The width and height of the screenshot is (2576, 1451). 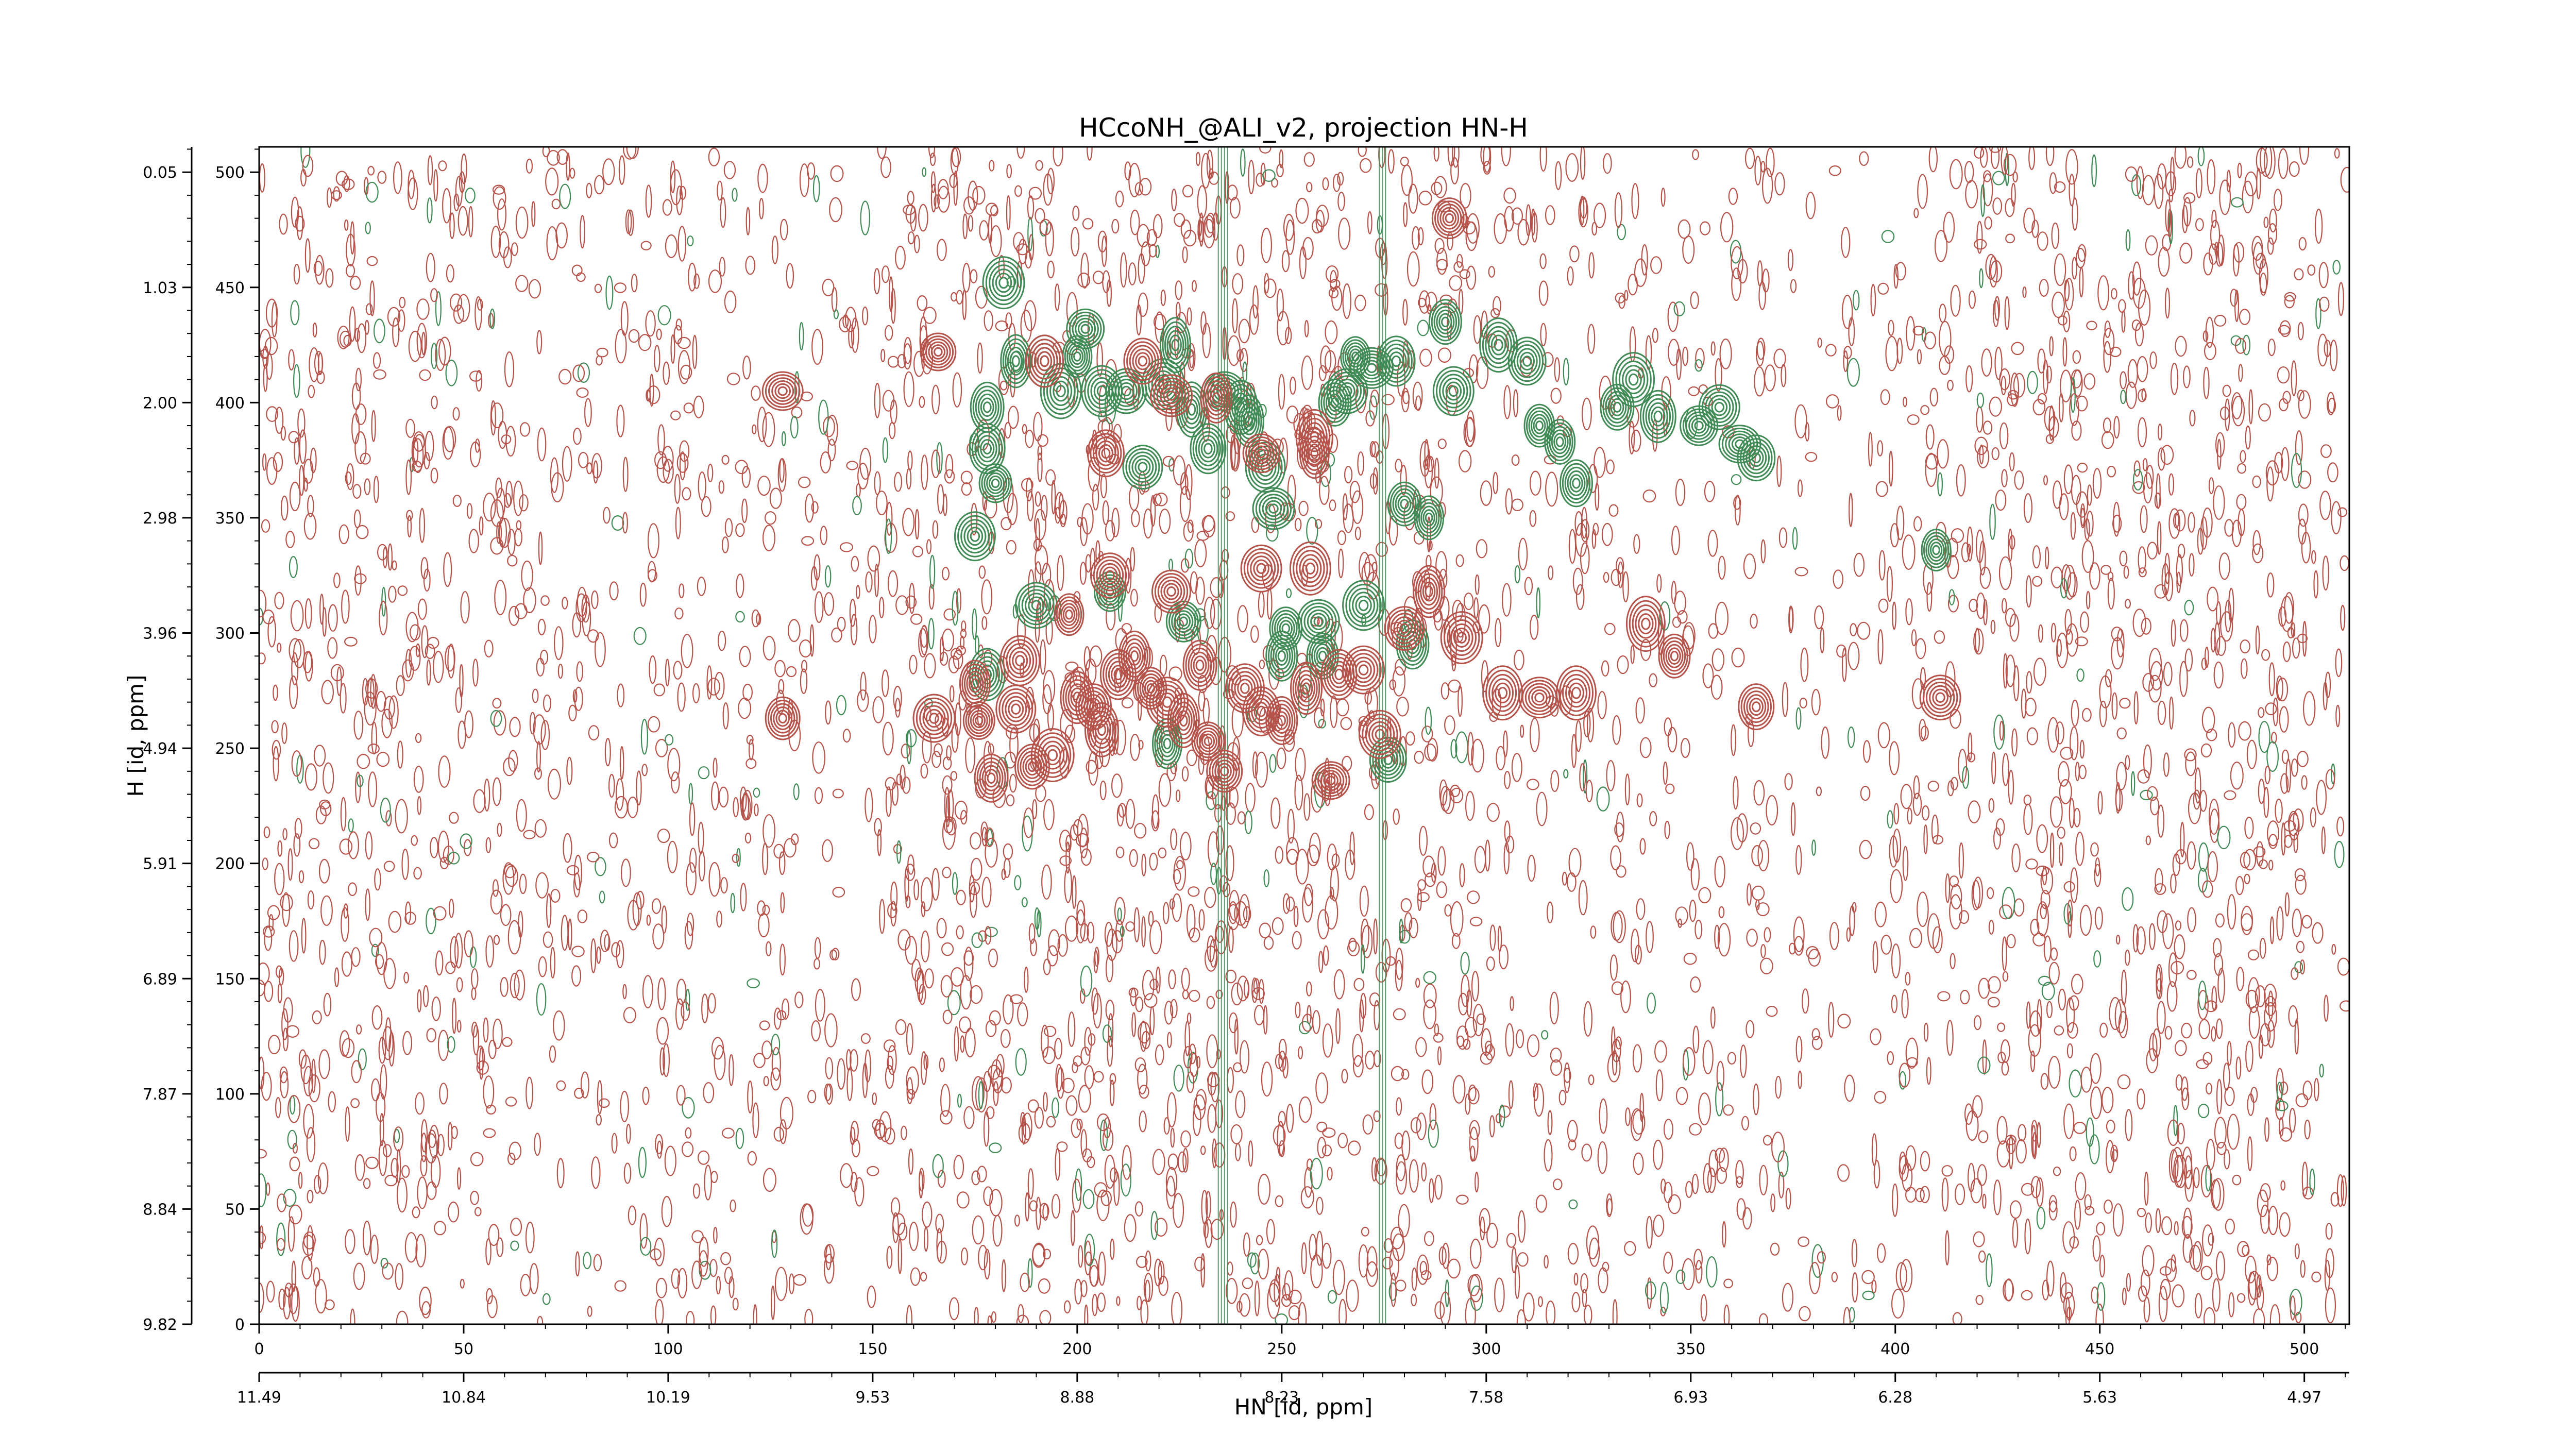 What do you see at coordinates (2304, 1349) in the screenshot?
I see `x-tick-label: 500` at bounding box center [2304, 1349].